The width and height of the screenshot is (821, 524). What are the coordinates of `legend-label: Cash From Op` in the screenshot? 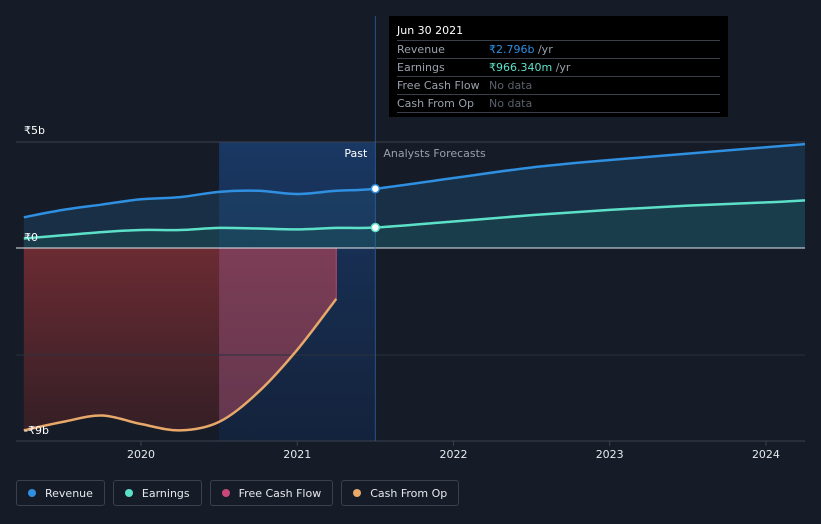 It's located at (409, 493).